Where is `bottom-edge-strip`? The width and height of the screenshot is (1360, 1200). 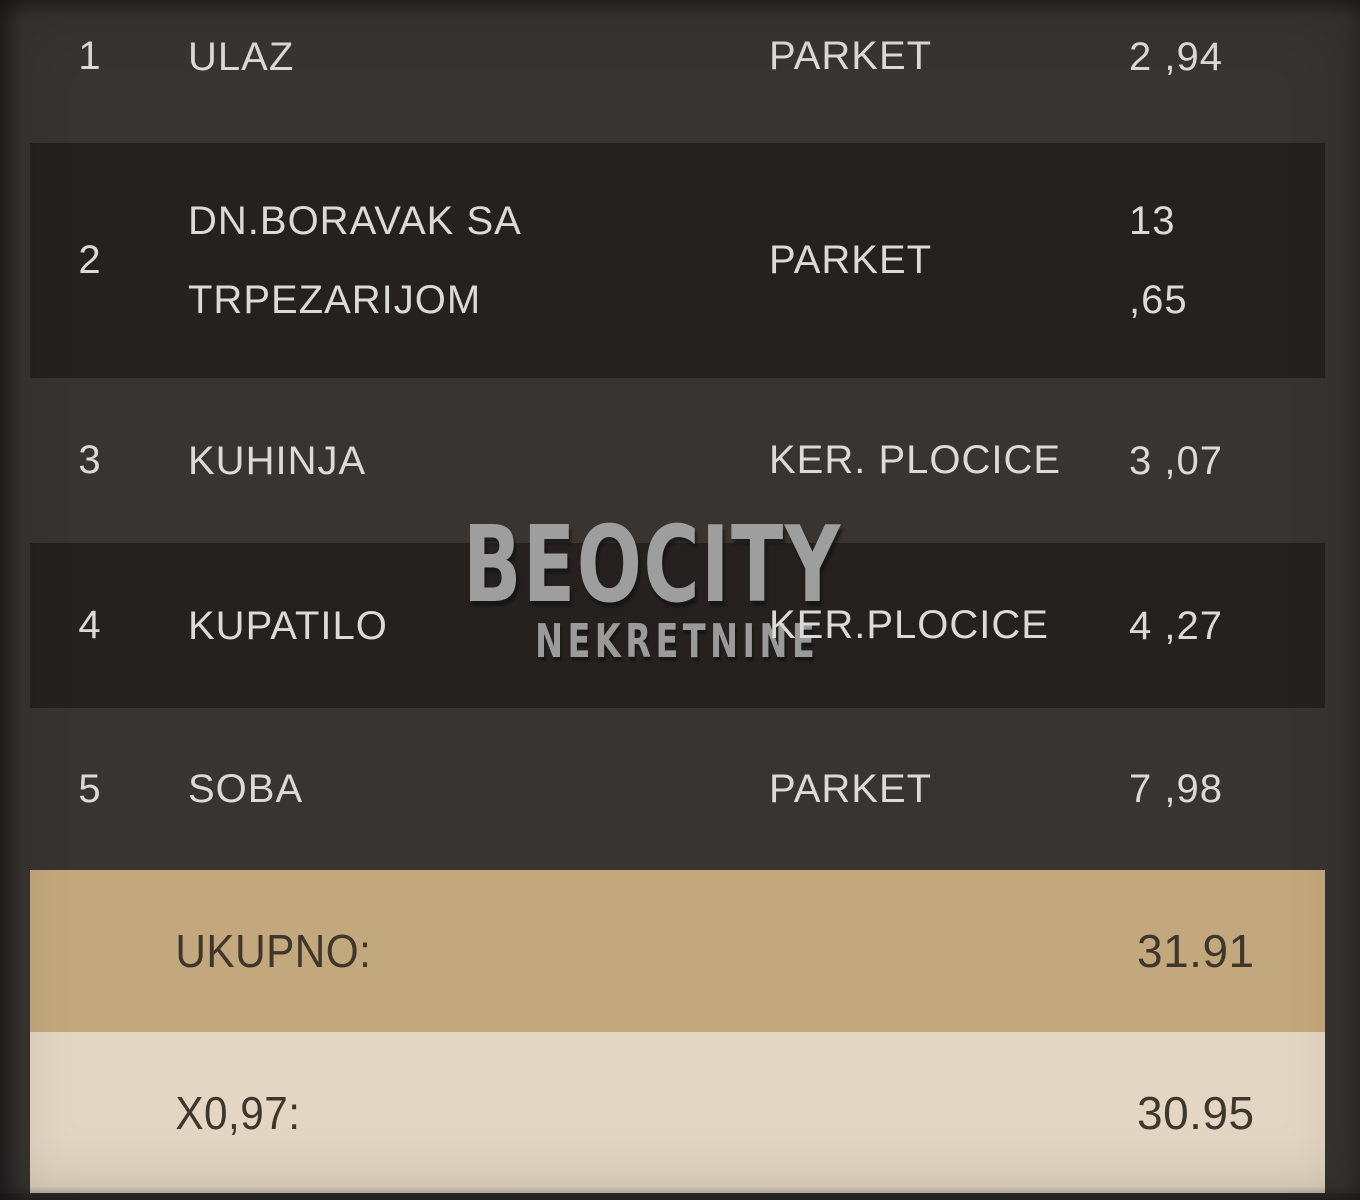
bottom-edge-strip is located at coordinates (680, 1196).